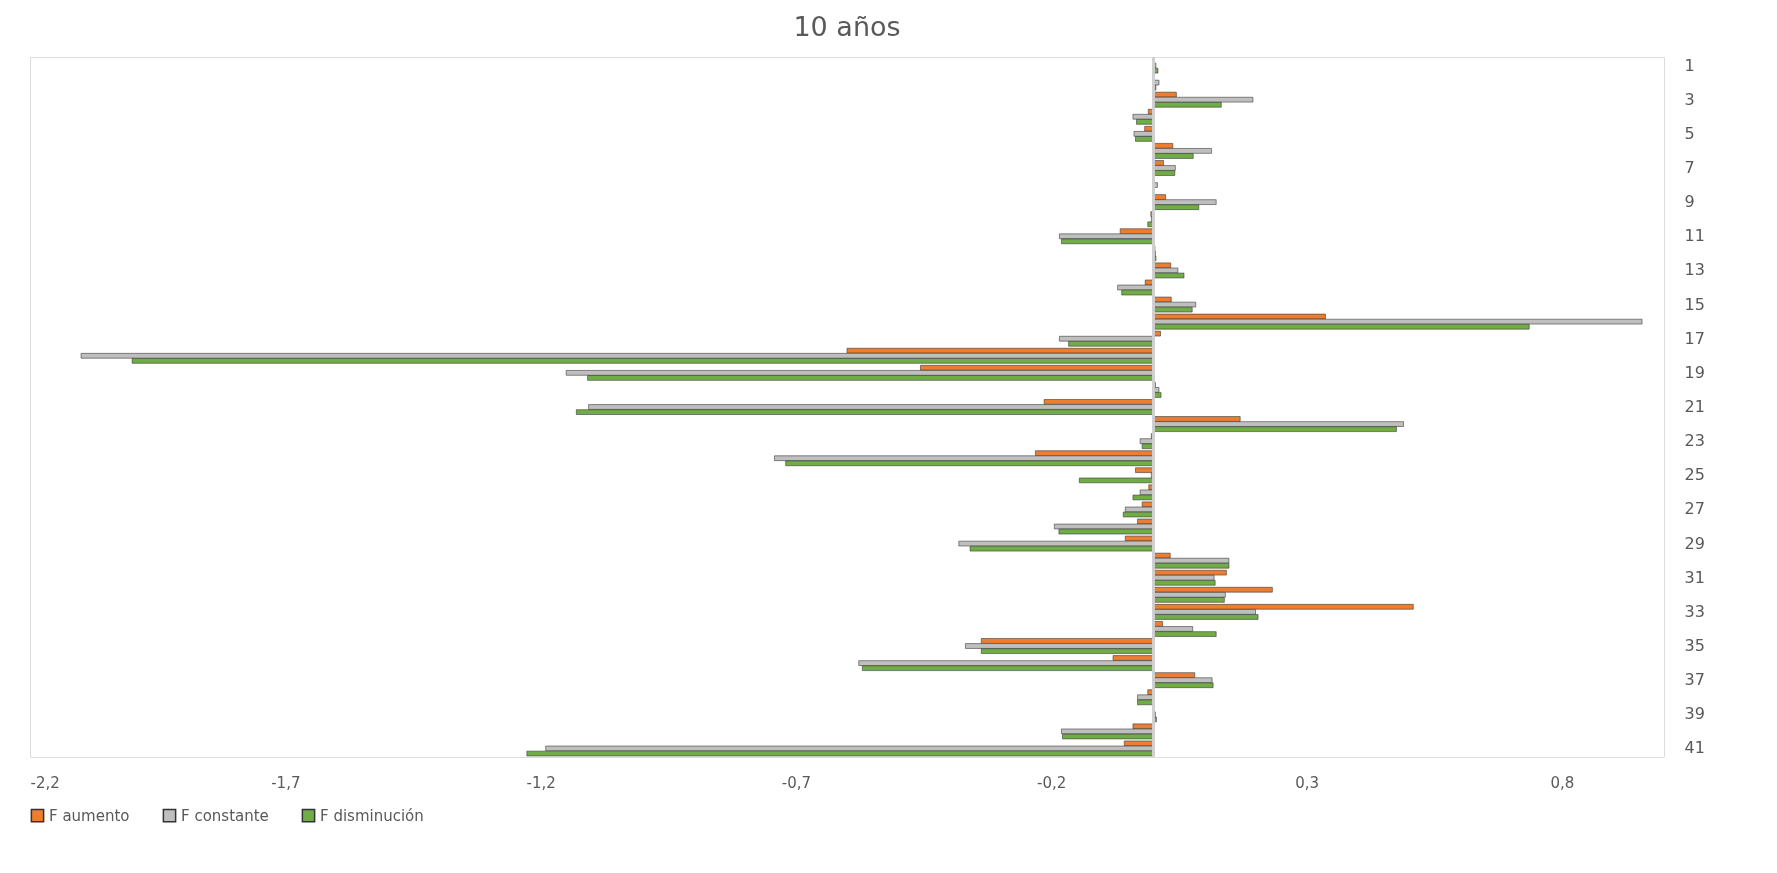 The height and width of the screenshot is (873, 1777). I want to click on y-tick-label: 13, so click(1694, 270).